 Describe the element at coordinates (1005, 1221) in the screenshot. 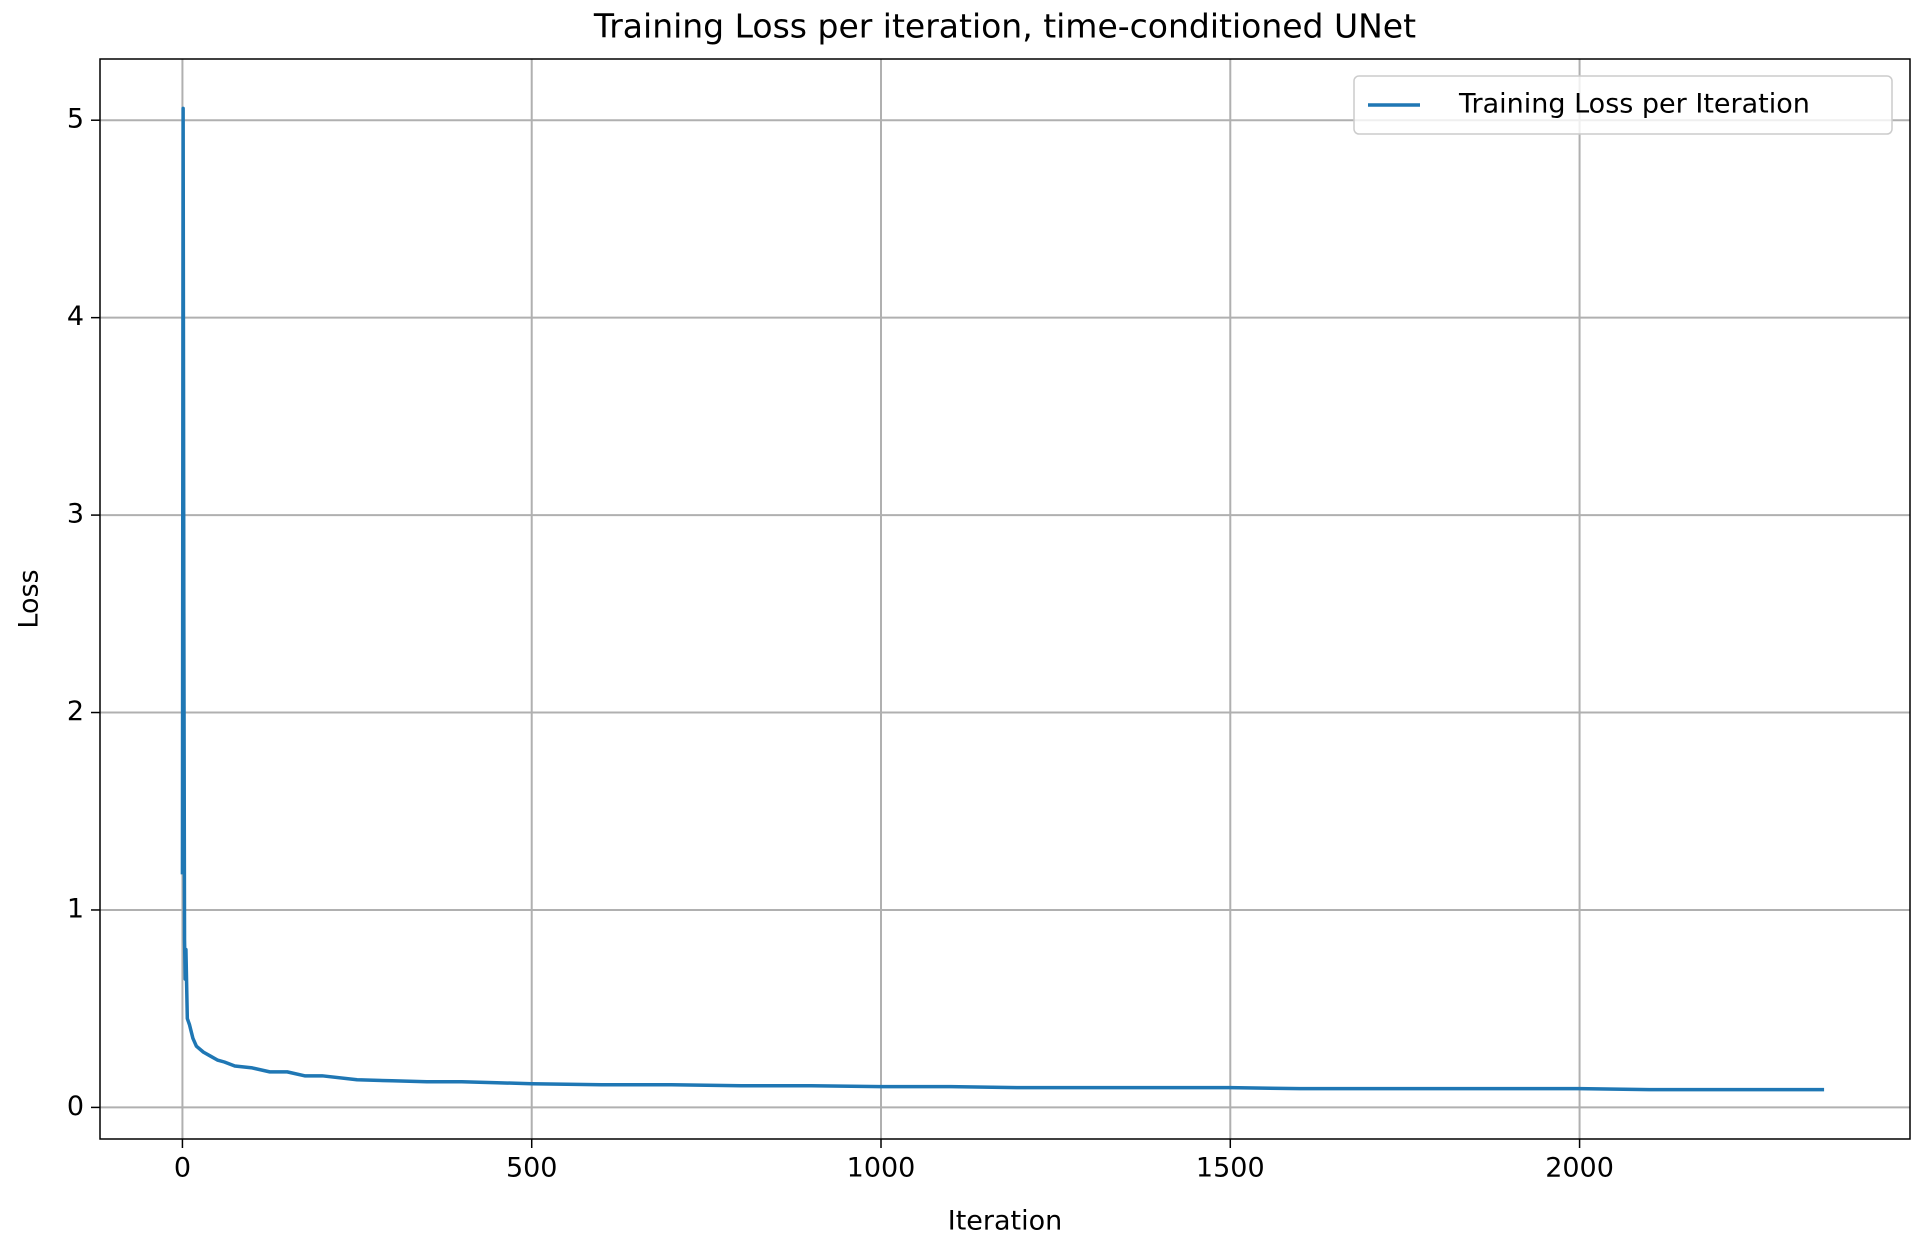

I see `x-axis-label: Iteration` at that location.